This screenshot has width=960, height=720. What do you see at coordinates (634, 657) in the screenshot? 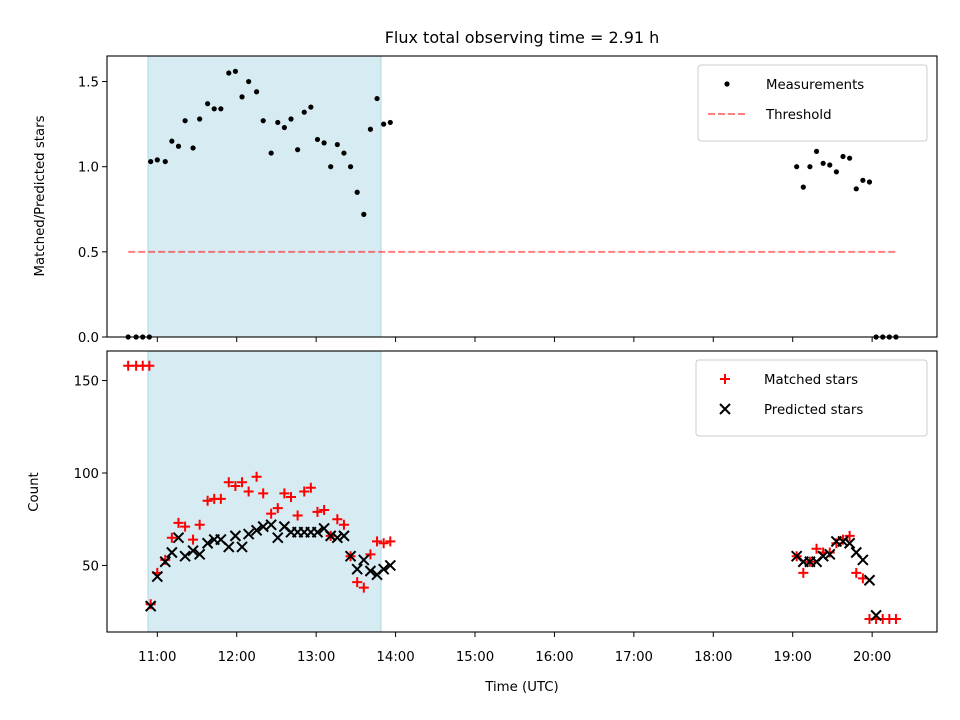
I see `x-tick-label: 17:00` at bounding box center [634, 657].